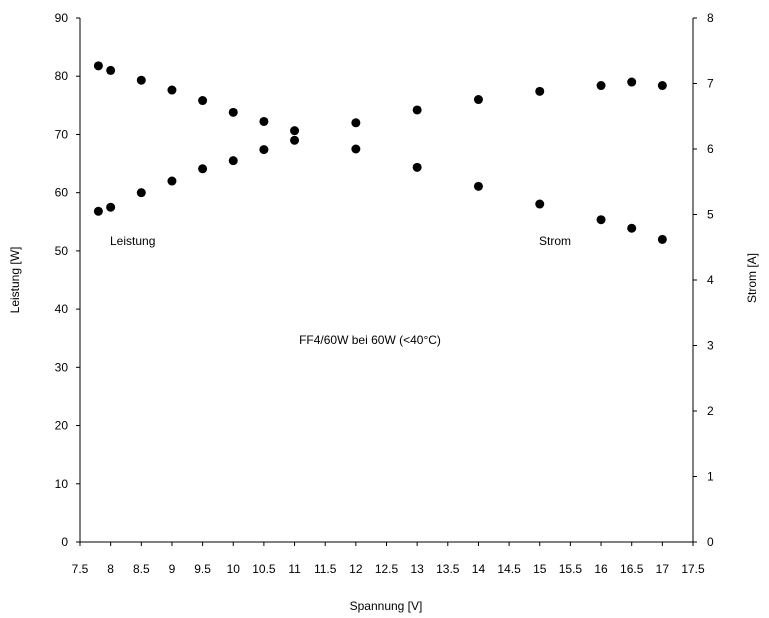 This screenshot has width=769, height=618. Describe the element at coordinates (509, 569) in the screenshot. I see `x-tick-label: 14.5` at that location.